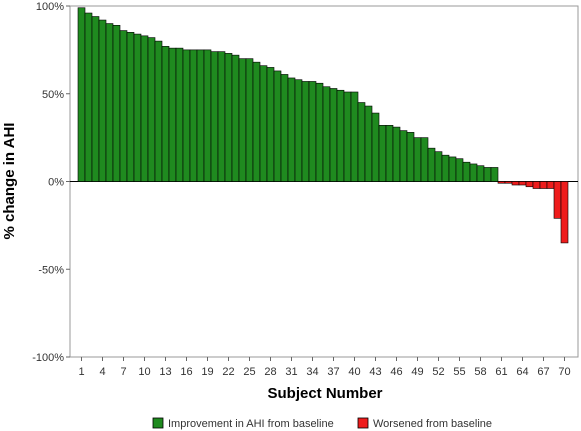  What do you see at coordinates (48, 358) in the screenshot?
I see `y-tick-label: -100%` at bounding box center [48, 358].